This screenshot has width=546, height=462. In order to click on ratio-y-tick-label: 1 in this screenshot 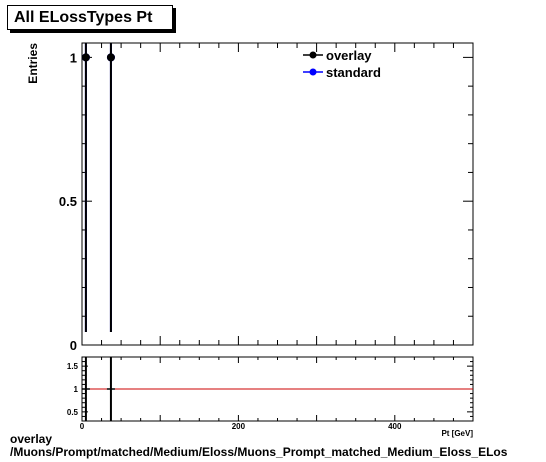, I will do `click(76, 389)`.